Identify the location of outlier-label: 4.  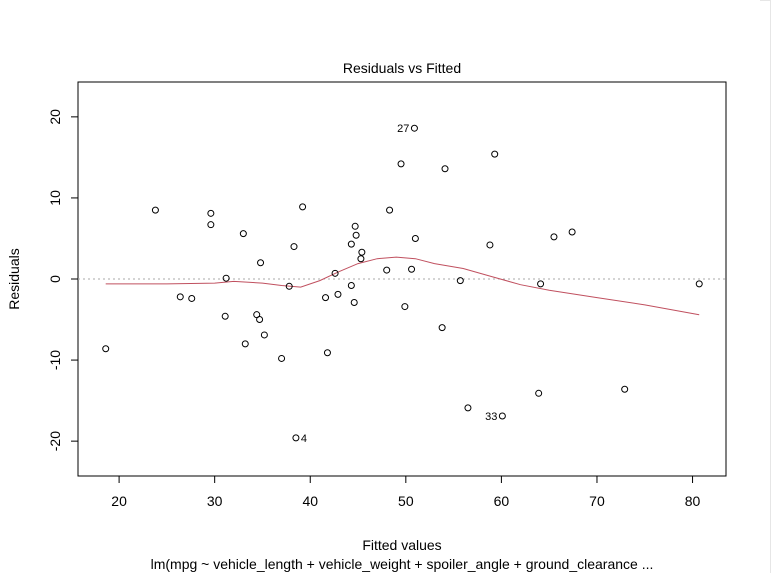
(304, 439).